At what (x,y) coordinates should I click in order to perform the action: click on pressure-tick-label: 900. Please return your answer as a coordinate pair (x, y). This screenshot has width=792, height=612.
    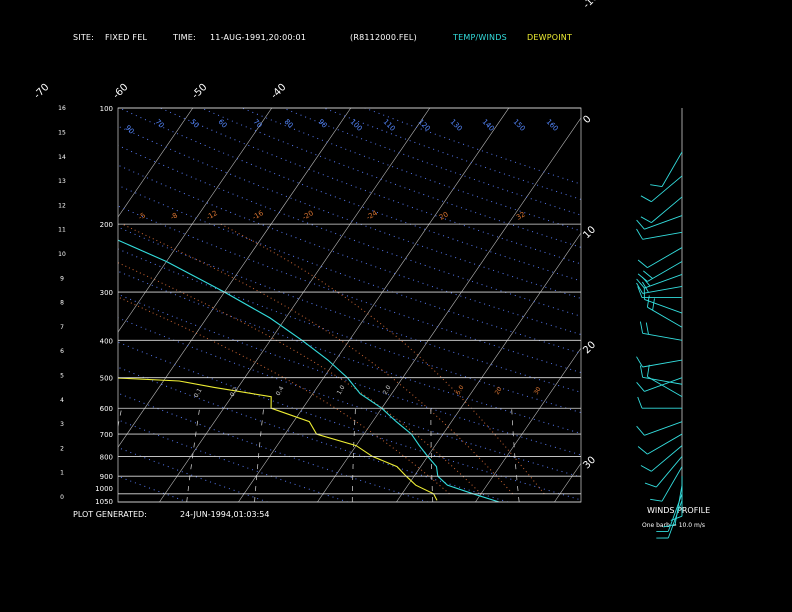
    Looking at the image, I should click on (106, 477).